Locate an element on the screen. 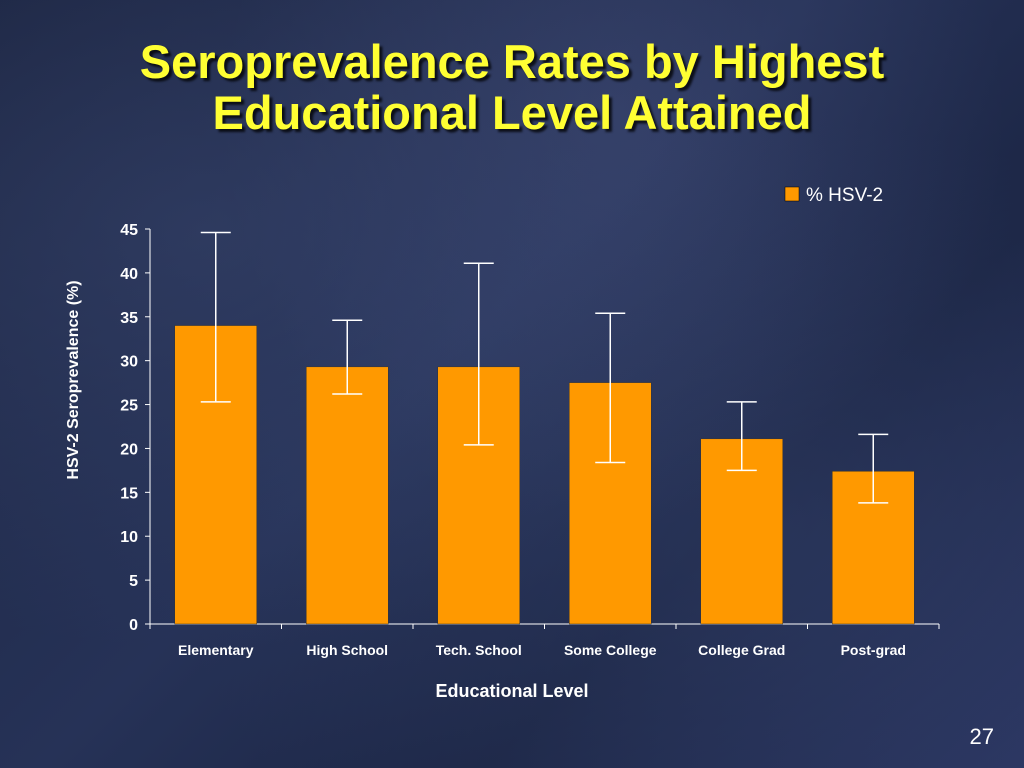  title-line-1: Seroprevalence Rates by Highest is located at coordinates (512, 61).